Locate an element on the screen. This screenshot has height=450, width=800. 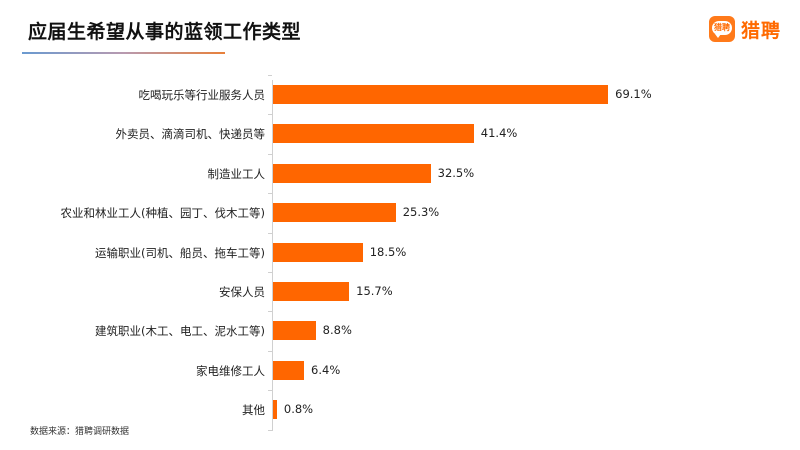
category-label: 制造业工人 is located at coordinates (236, 173).